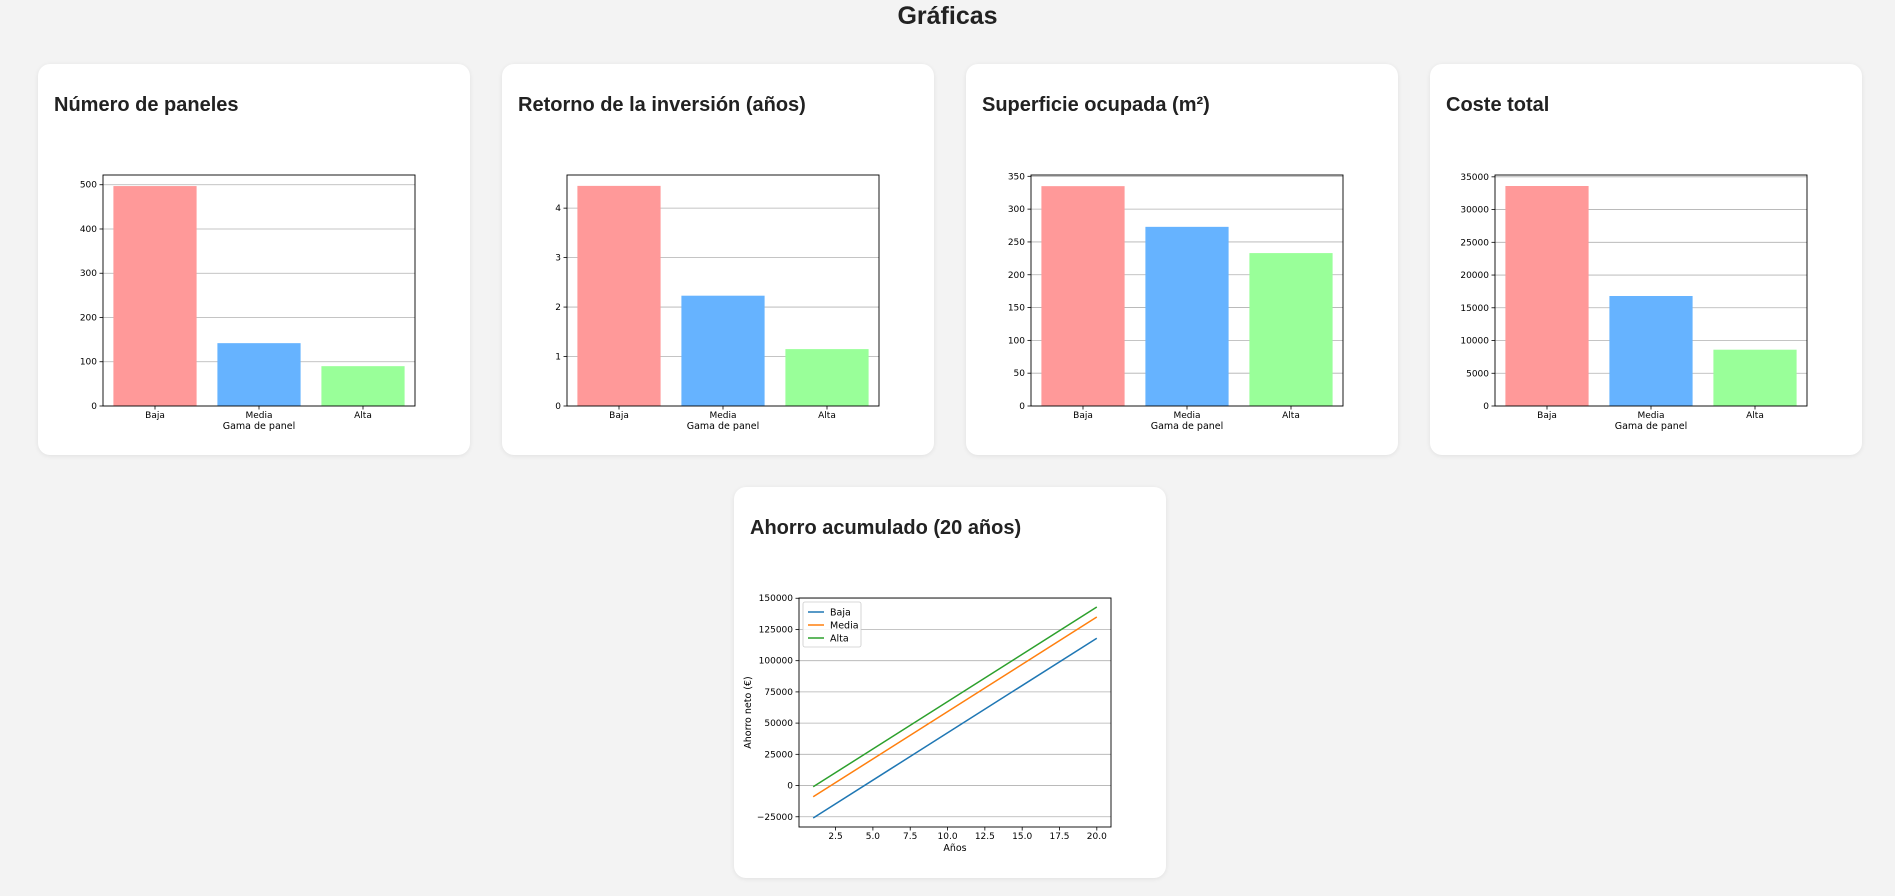  What do you see at coordinates (778, 693) in the screenshot?
I see `y-tick-label: 75000` at bounding box center [778, 693].